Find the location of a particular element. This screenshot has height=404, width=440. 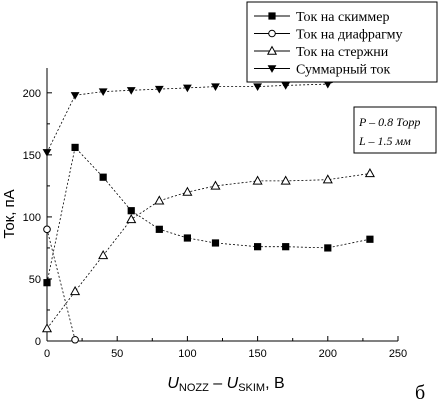

x-label-dash: – is located at coordinates (218, 383).